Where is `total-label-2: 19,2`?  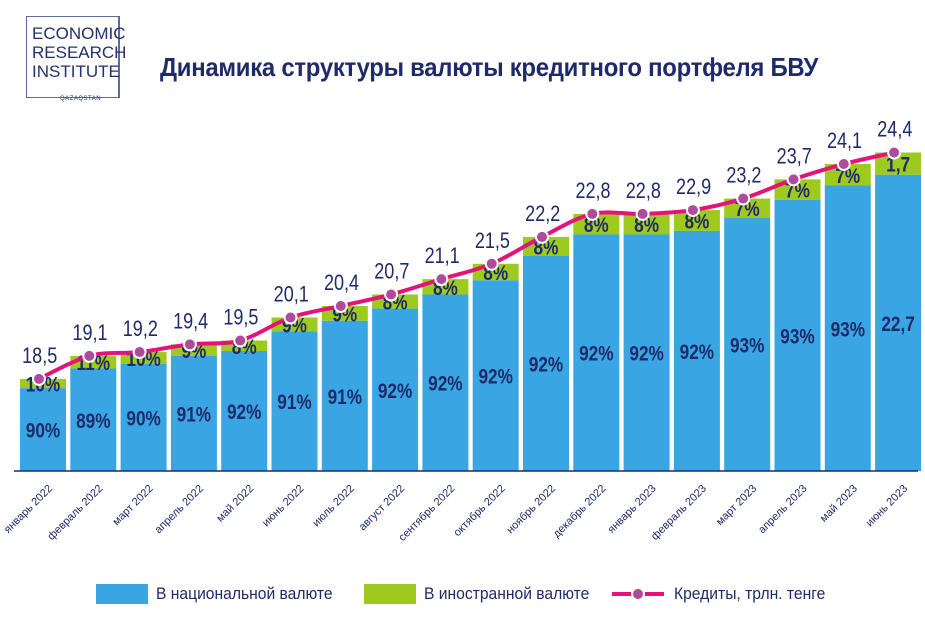
total-label-2: 19,2 is located at coordinates (140, 329).